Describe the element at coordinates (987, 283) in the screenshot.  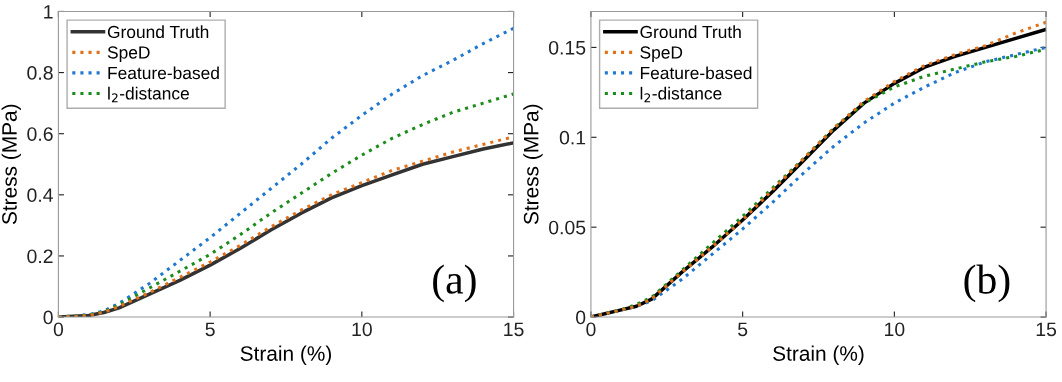
I see `annotation: (b)` at that location.